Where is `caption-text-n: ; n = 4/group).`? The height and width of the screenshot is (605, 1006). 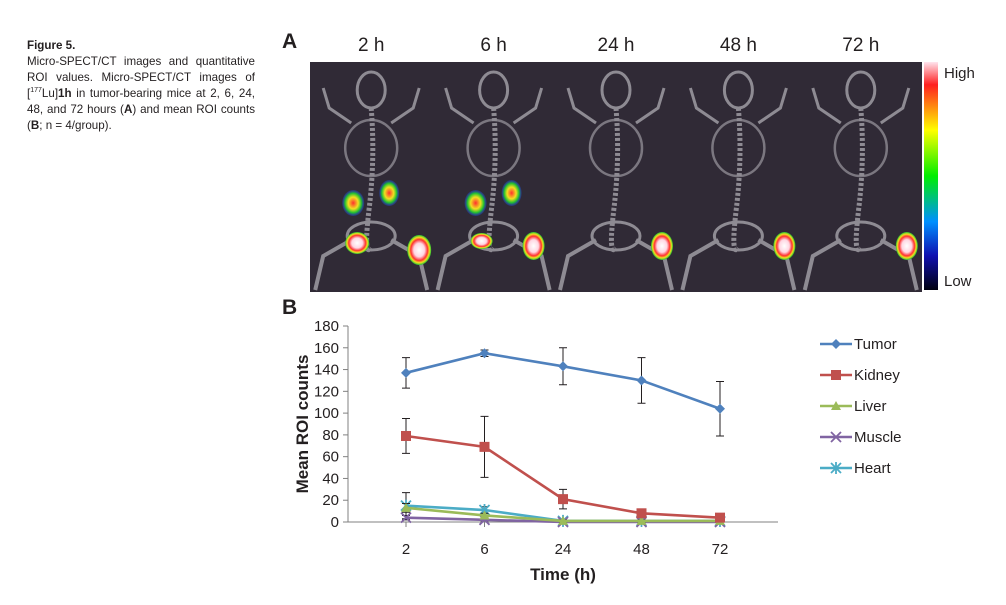 caption-text-n: ; n = 4/group). is located at coordinates (75, 125).